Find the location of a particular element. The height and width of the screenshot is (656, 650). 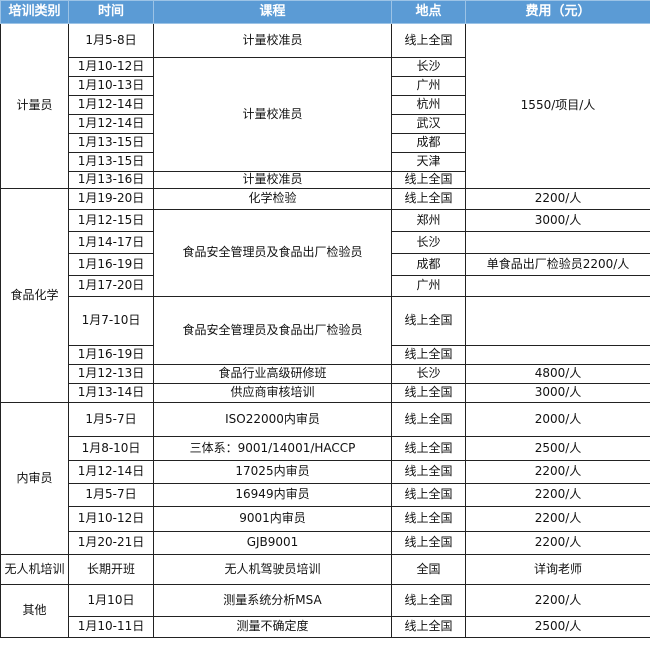

fee-cell: 4800/人 is located at coordinates (557, 374).